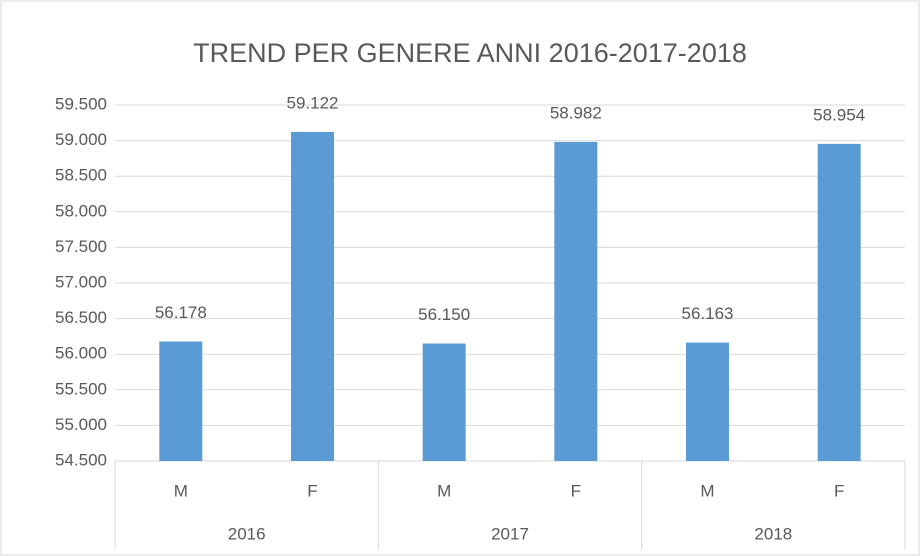 The height and width of the screenshot is (556, 920). I want to click on y-tick-label: 54.500, so click(81, 459).